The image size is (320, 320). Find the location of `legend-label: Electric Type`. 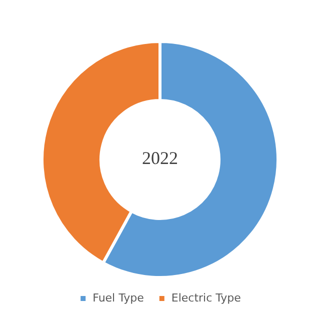

legend-label: Electric Type is located at coordinates (206, 297).